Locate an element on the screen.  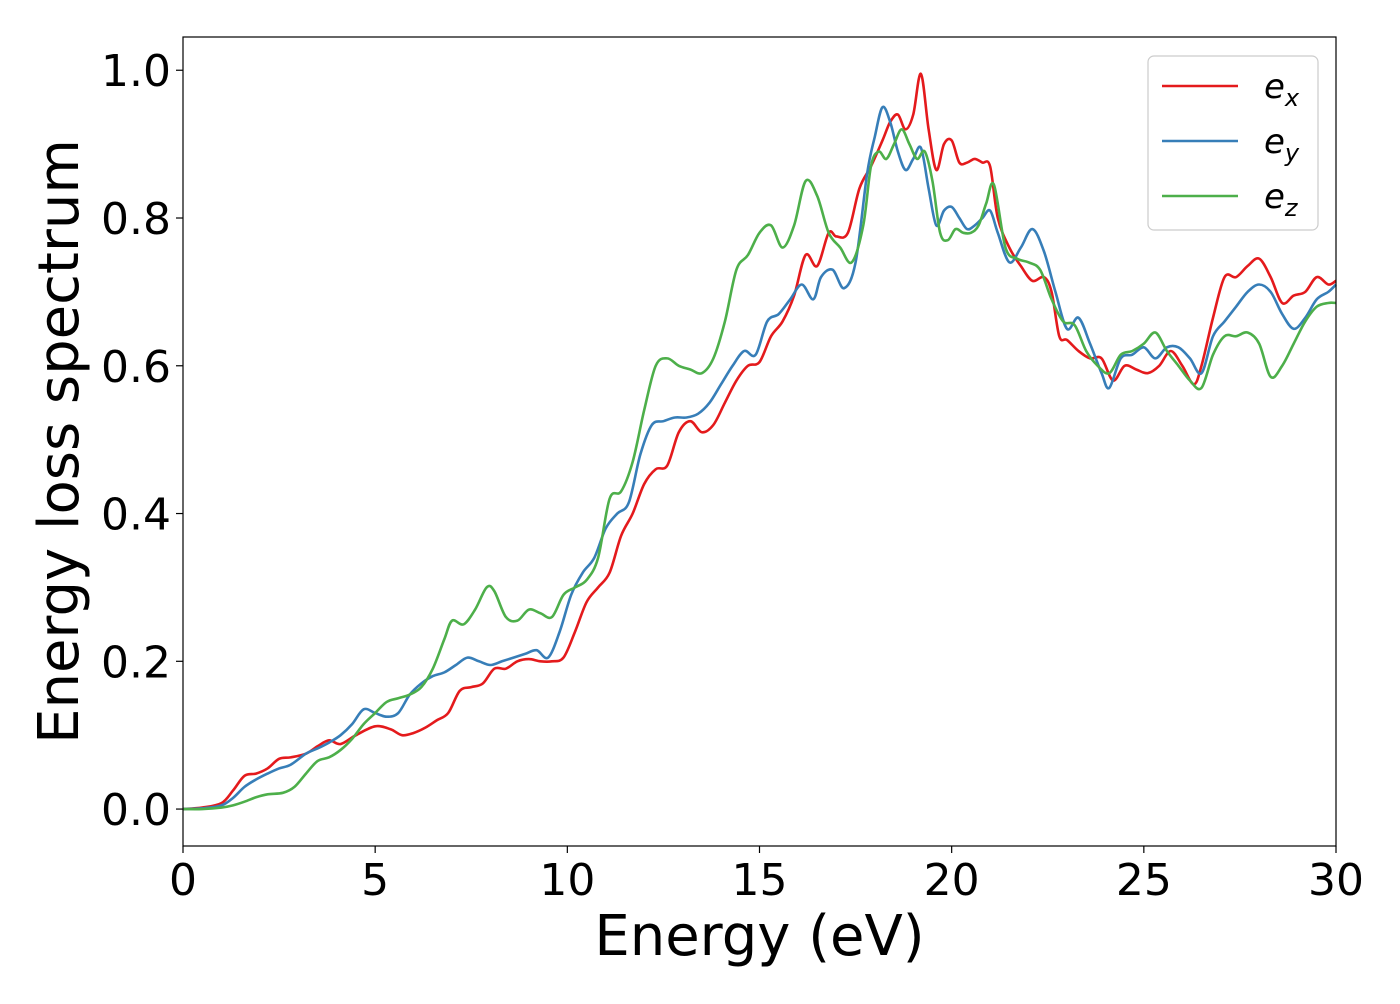
x-tick-label: 5 is located at coordinates (375, 880).